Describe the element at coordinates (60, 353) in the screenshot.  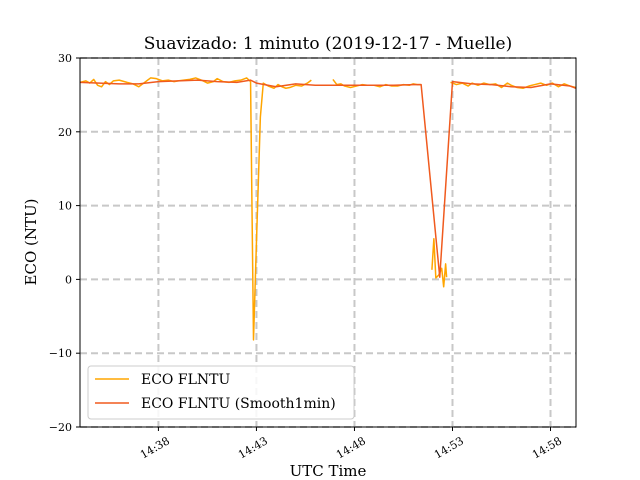
I see `y-tick-label: −10` at that location.